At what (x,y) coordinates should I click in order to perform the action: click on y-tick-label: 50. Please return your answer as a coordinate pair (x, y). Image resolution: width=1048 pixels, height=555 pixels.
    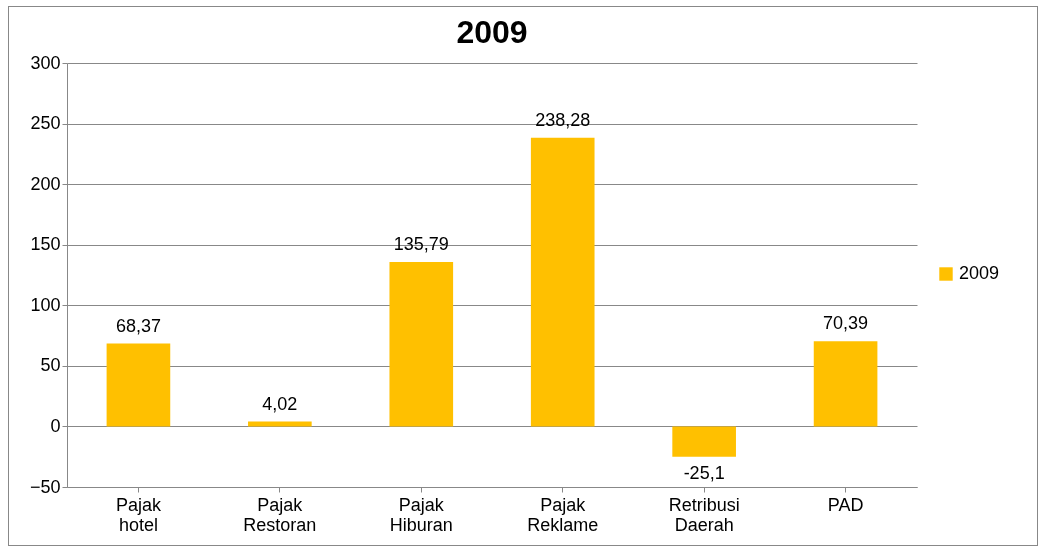
    Looking at the image, I should click on (50, 365).